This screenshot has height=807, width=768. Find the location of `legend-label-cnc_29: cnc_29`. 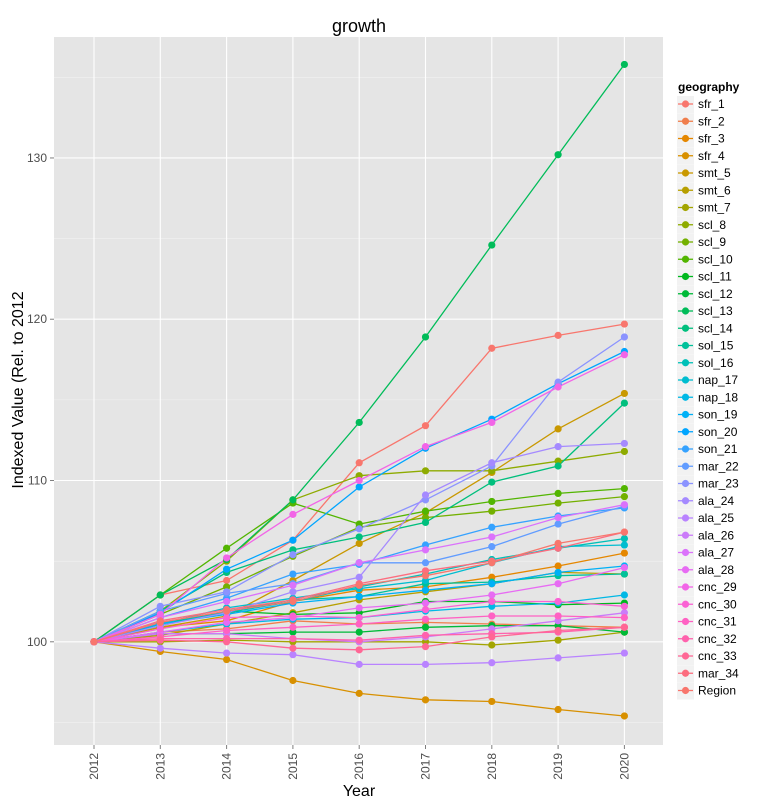

legend-label-cnc_29: cnc_29 is located at coordinates (717, 587).